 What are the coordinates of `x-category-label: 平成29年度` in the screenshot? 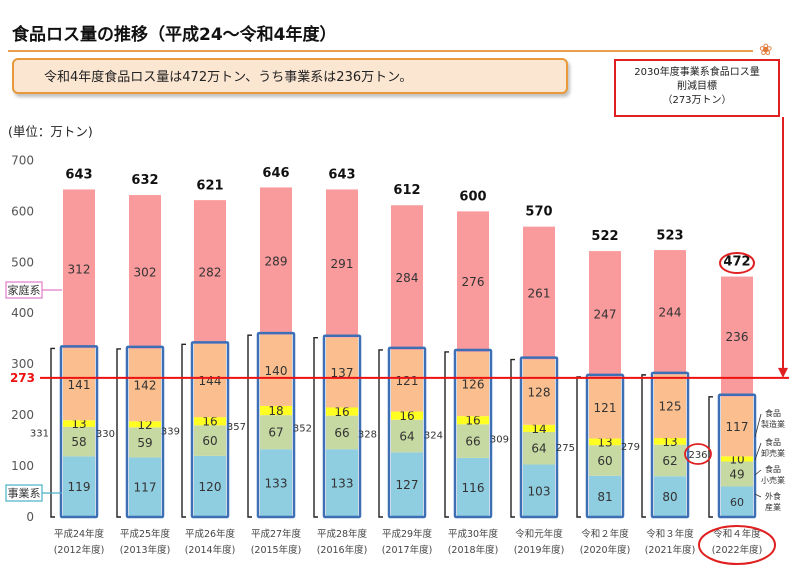 It's located at (407, 534).